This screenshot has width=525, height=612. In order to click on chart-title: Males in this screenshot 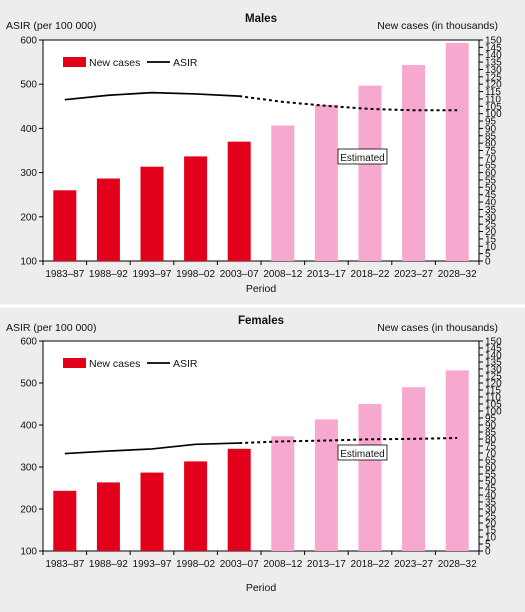, I will do `click(261, 19)`.